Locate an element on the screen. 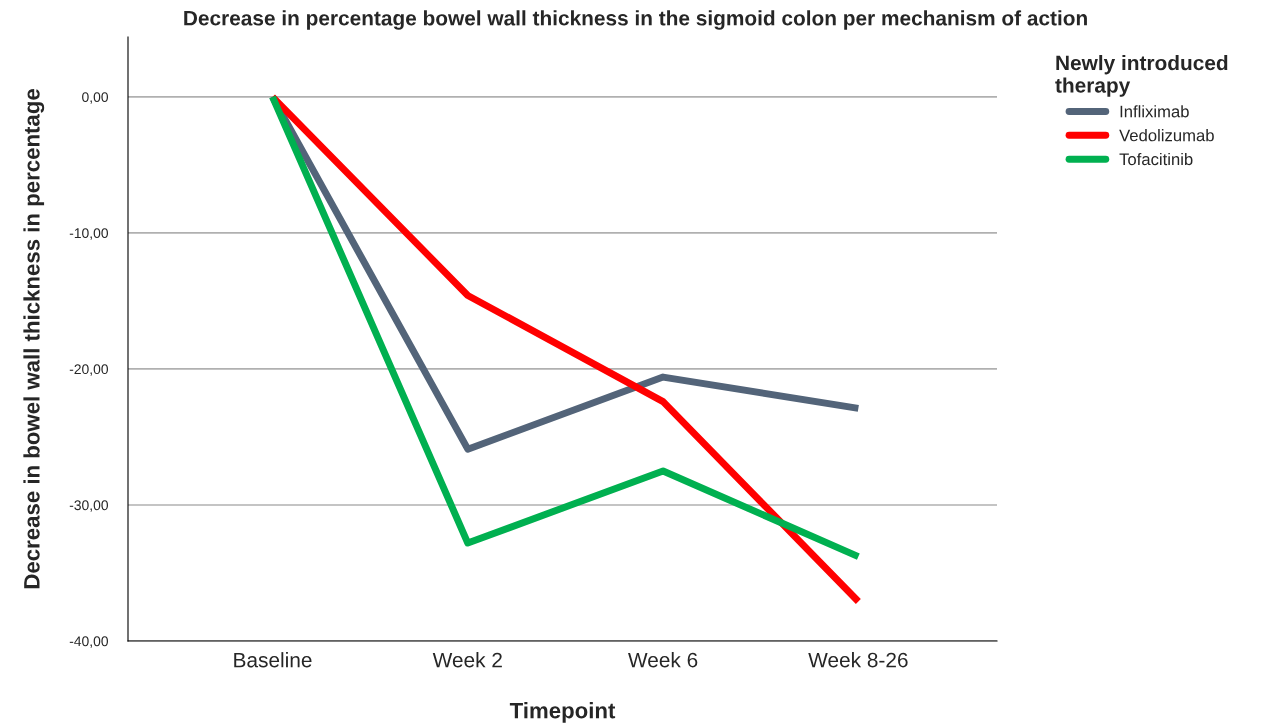 The width and height of the screenshot is (1271, 727). x-tick-label: Baseline is located at coordinates (273, 660).